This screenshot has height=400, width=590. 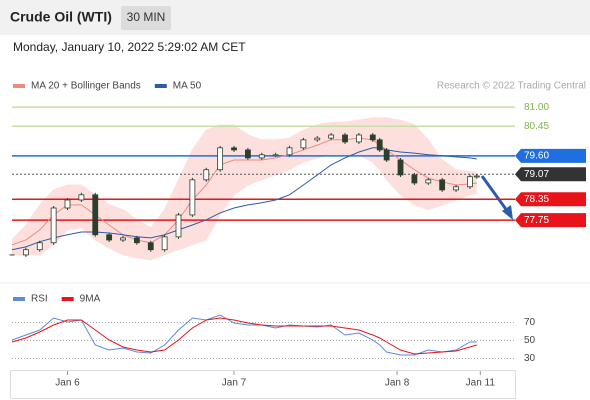 What do you see at coordinates (536, 174) in the screenshot?
I see `level-label: 79.07` at bounding box center [536, 174].